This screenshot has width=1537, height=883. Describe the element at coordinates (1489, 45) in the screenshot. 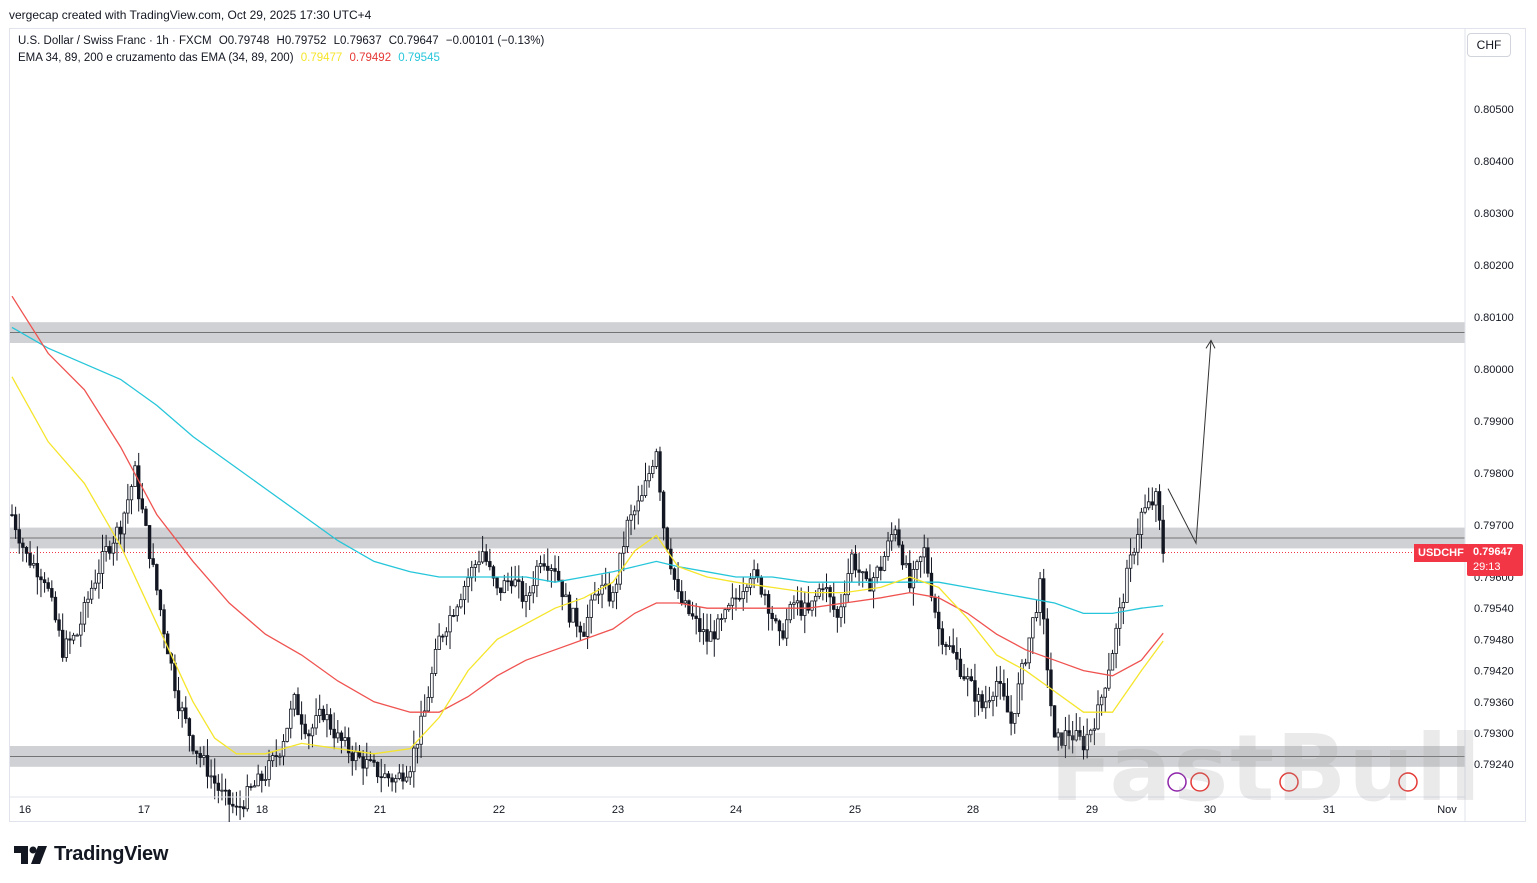

I see `currency-button: CHF` at that location.